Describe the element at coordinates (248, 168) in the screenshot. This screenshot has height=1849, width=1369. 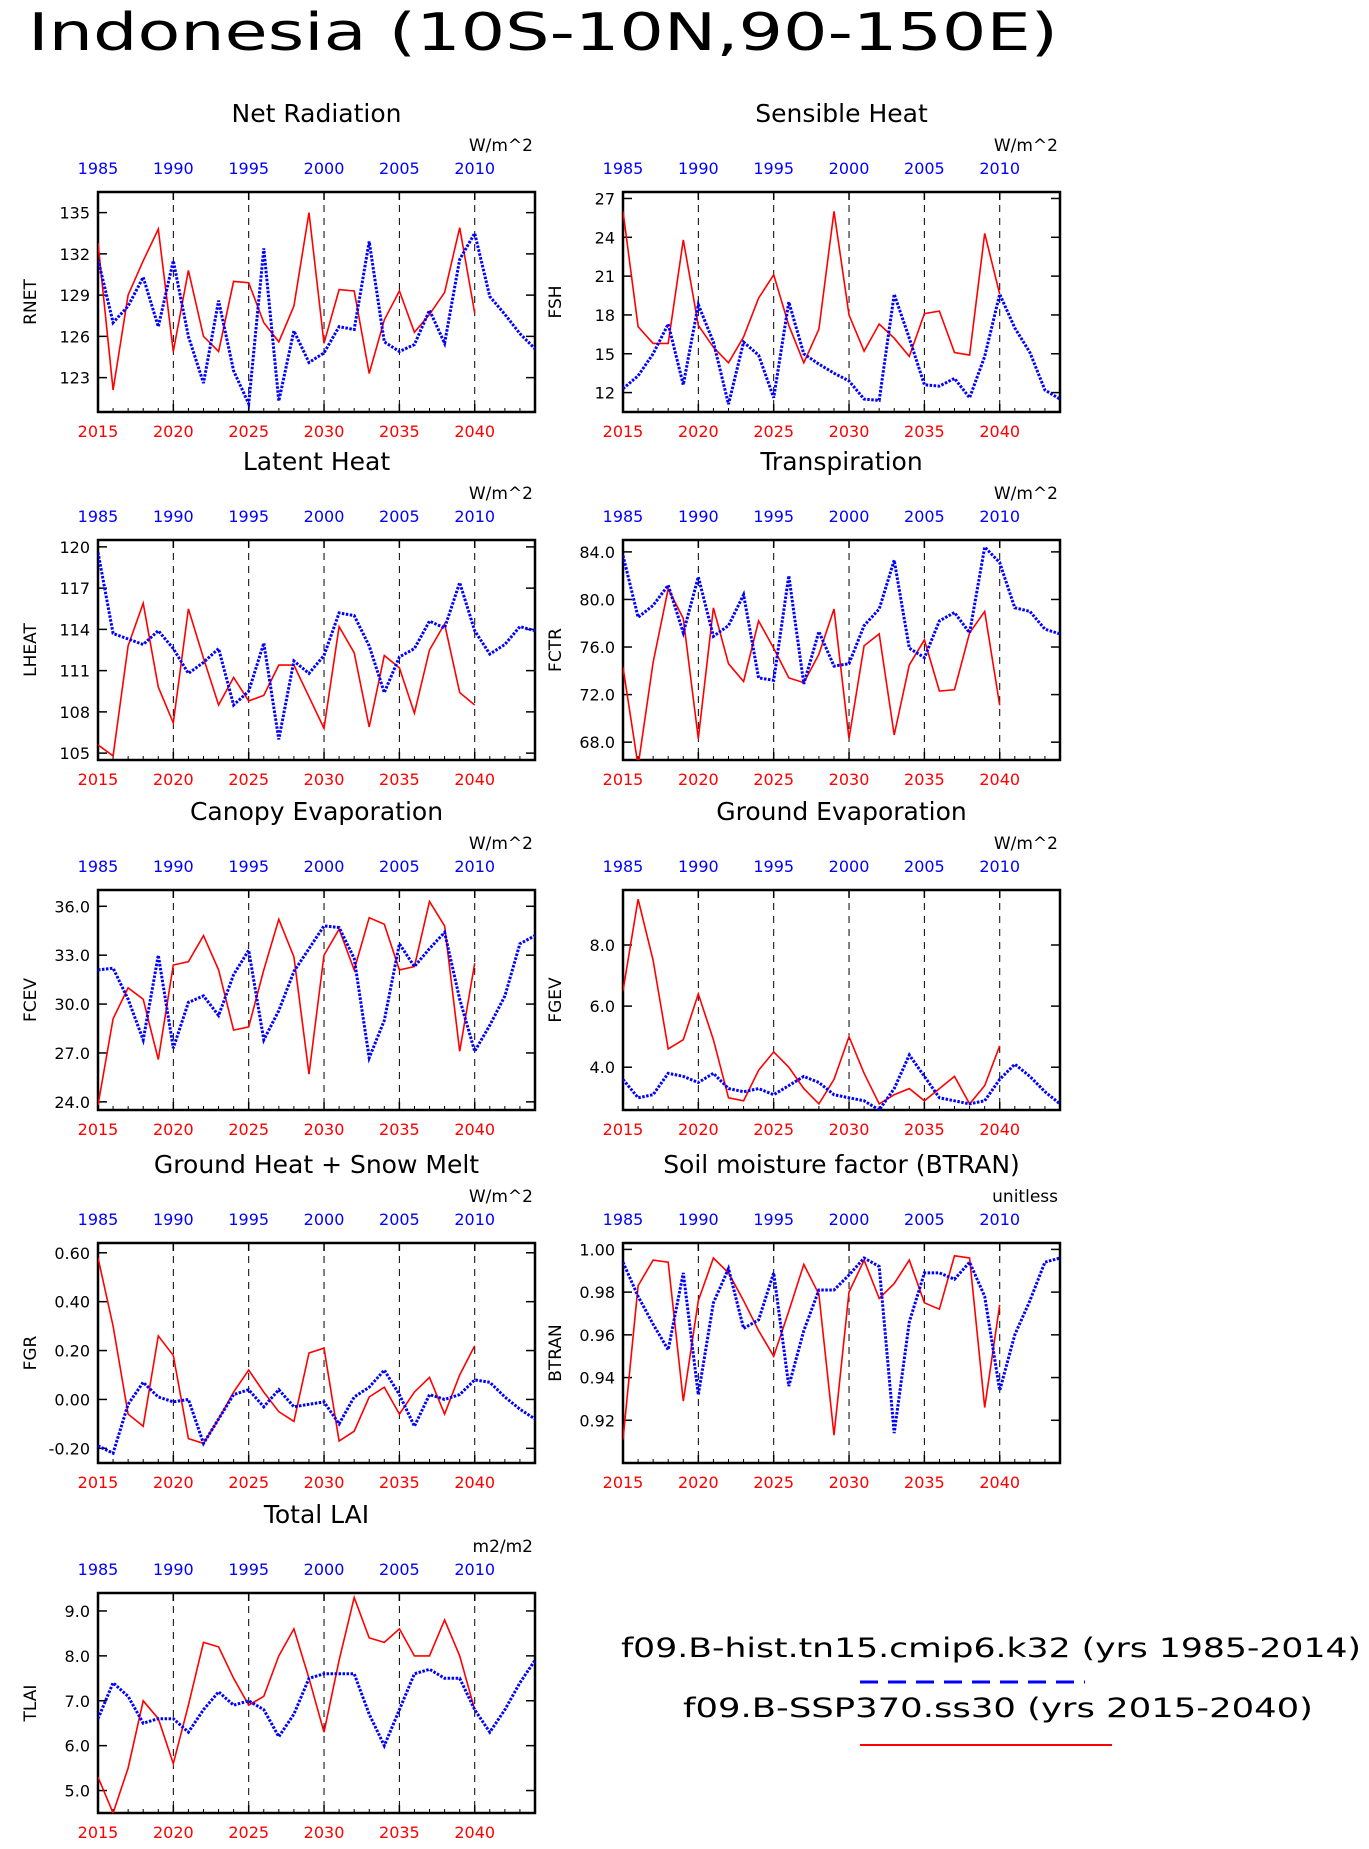
I see `x-tick-label-top: 1995` at that location.